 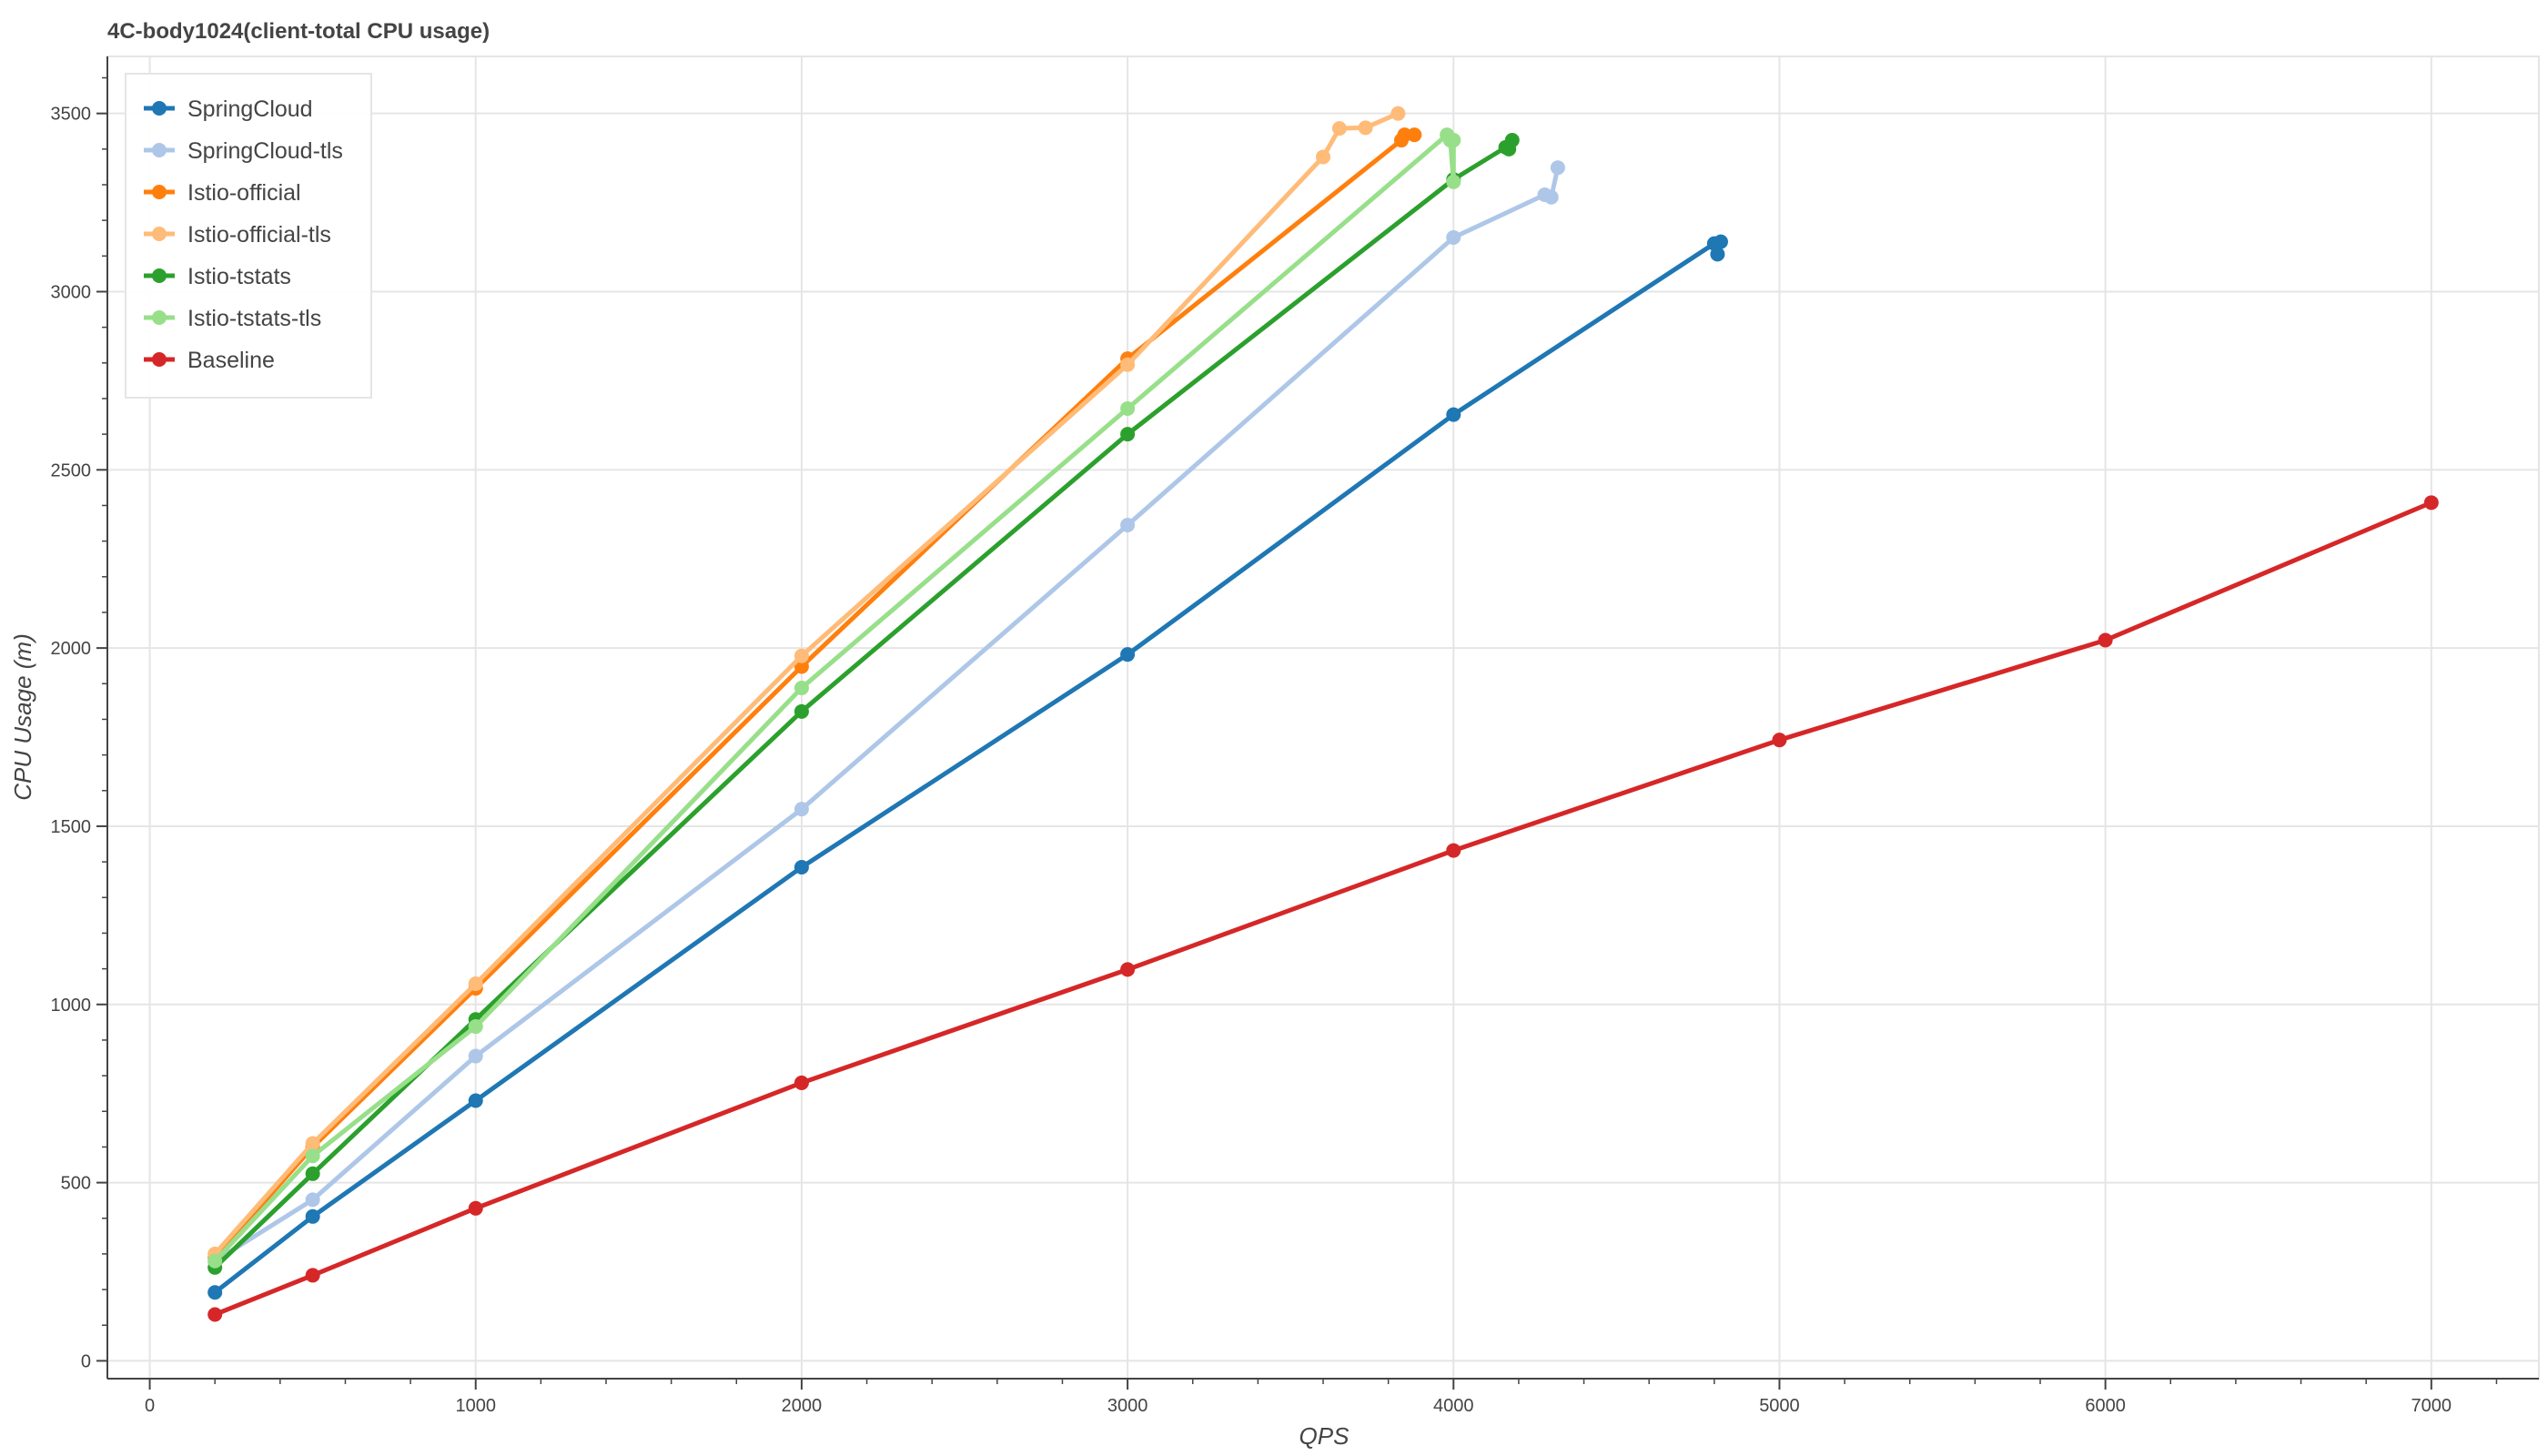 I want to click on legend-label: Istio-official-tls, so click(x=259, y=235).